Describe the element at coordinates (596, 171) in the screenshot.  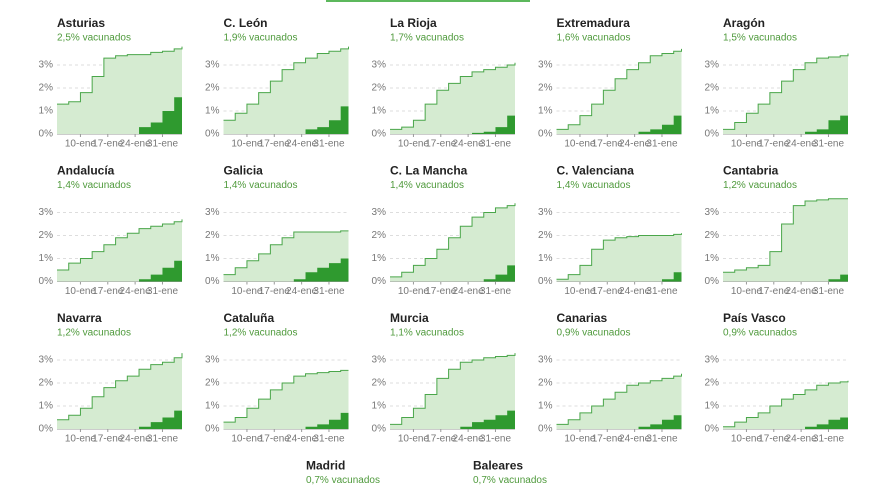
I see `panel-title: C. Valenciana` at that location.